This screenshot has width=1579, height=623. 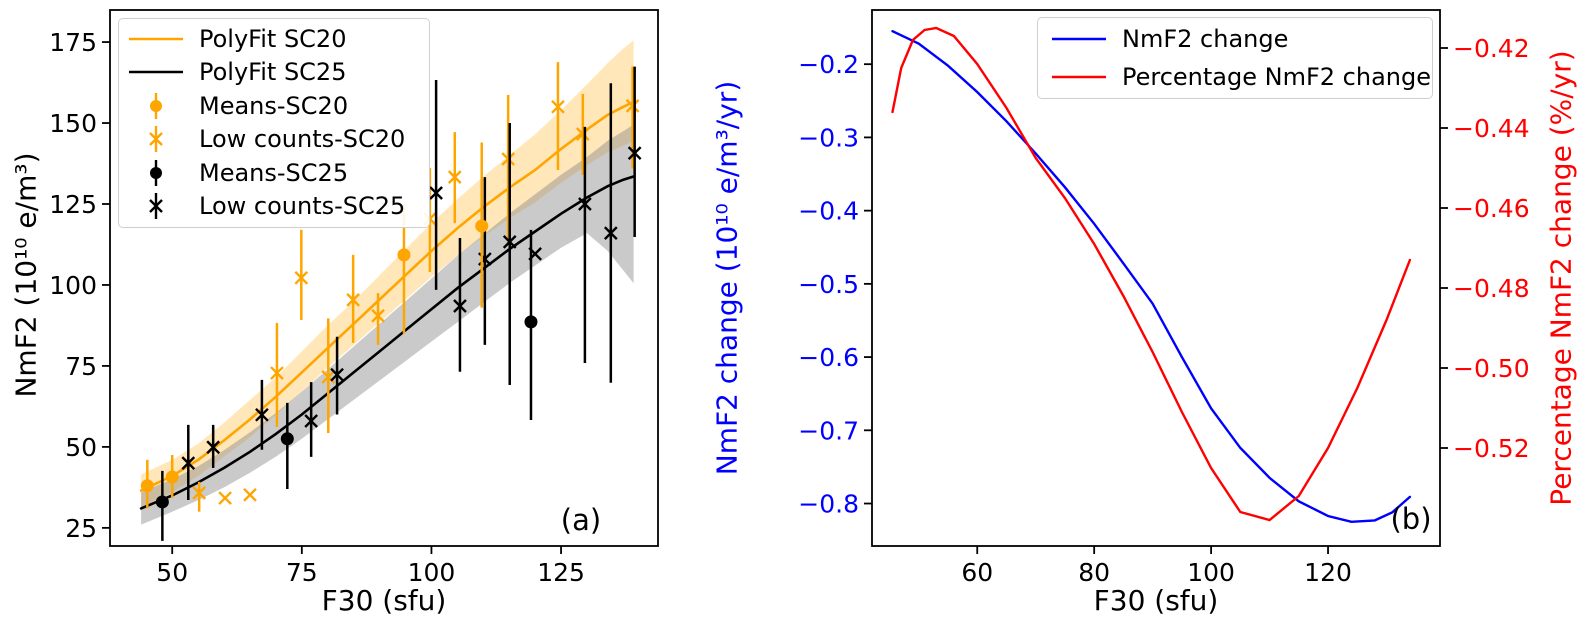 I want to click on legend-item-nmf2-change: NmF2 change, so click(x=1240, y=39).